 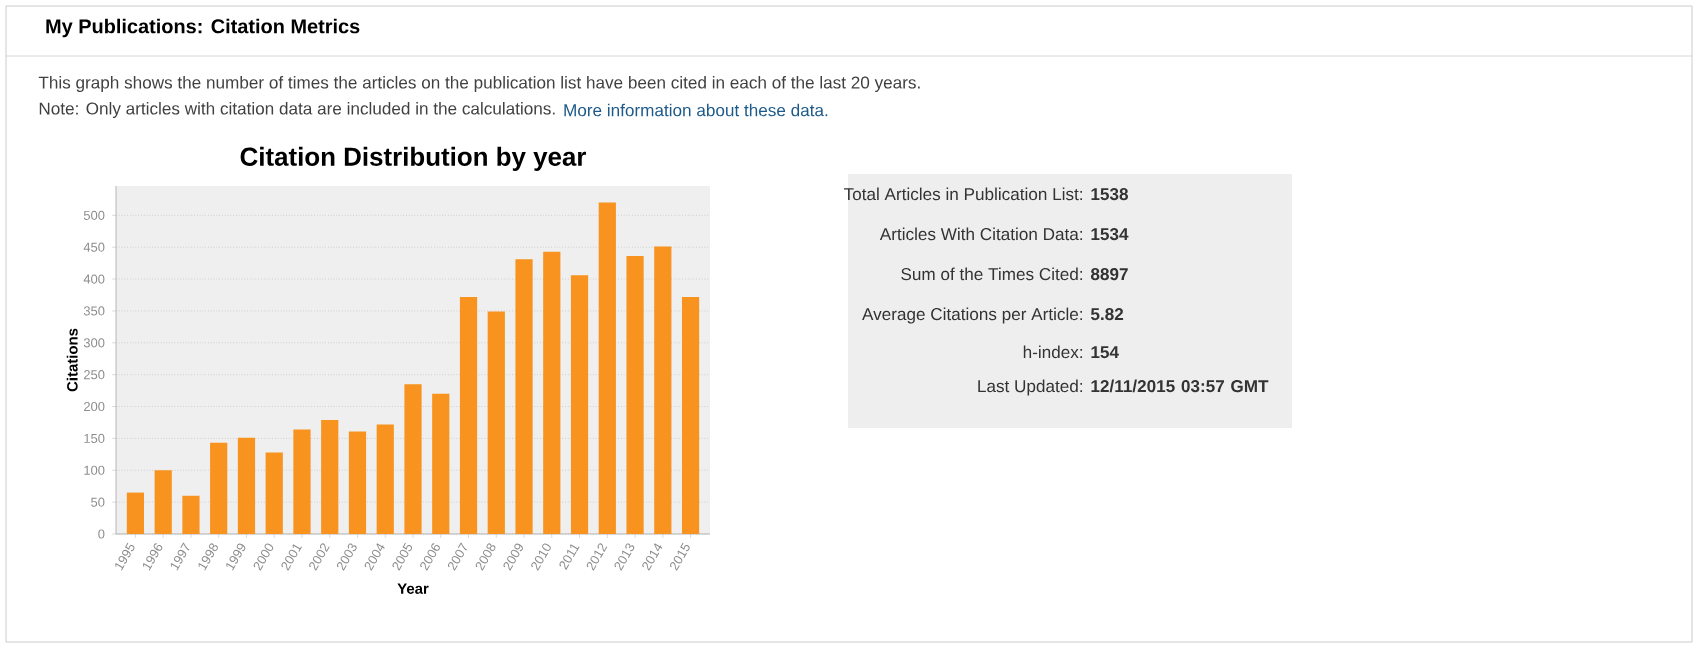 What do you see at coordinates (972, 315) in the screenshot?
I see `text: Average Citations per Article:` at bounding box center [972, 315].